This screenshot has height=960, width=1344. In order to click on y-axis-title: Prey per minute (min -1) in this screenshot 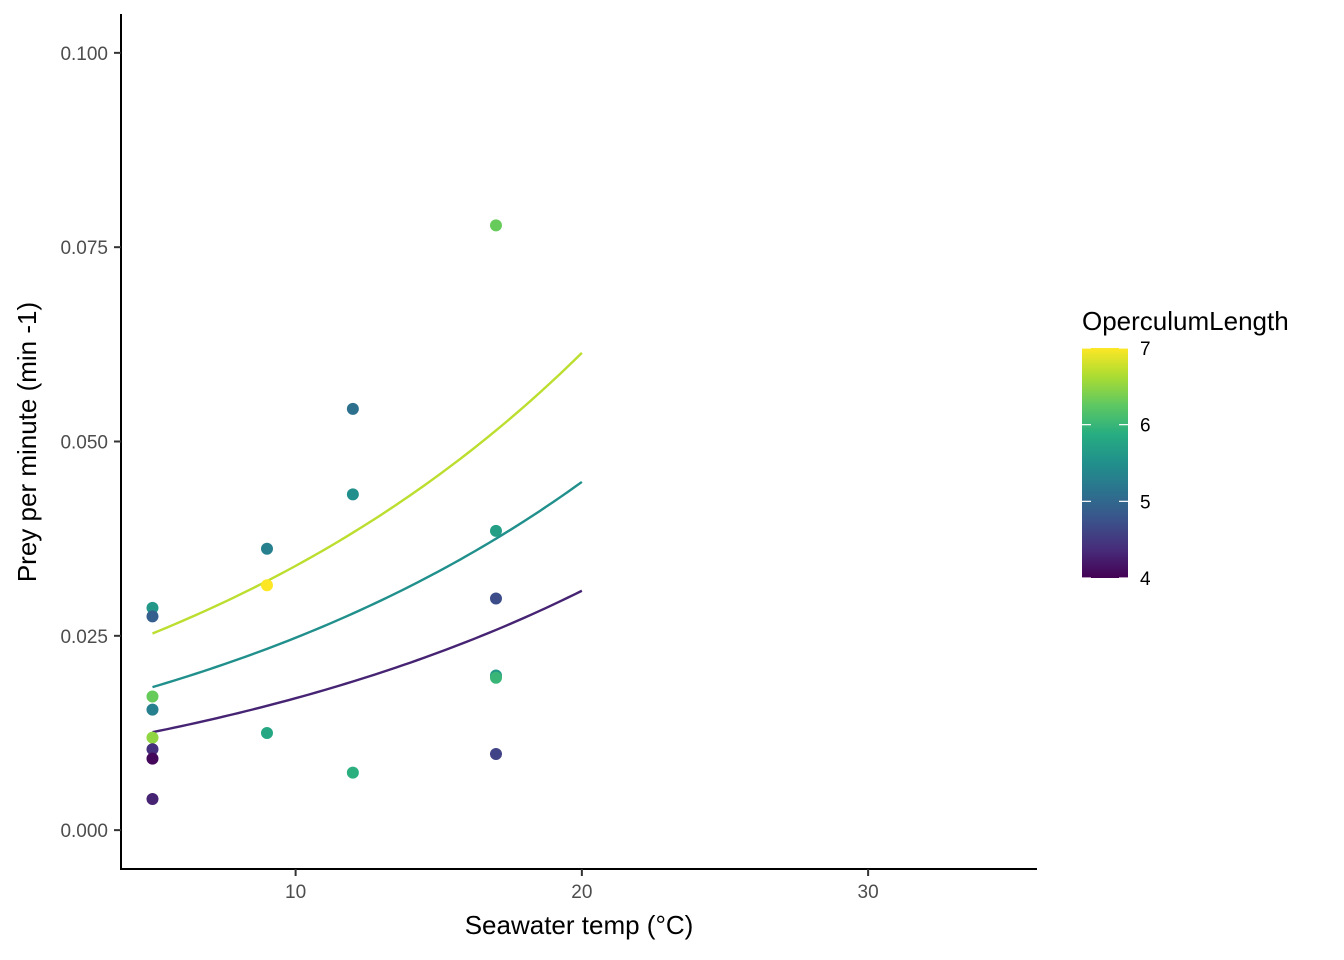, I will do `click(27, 442)`.